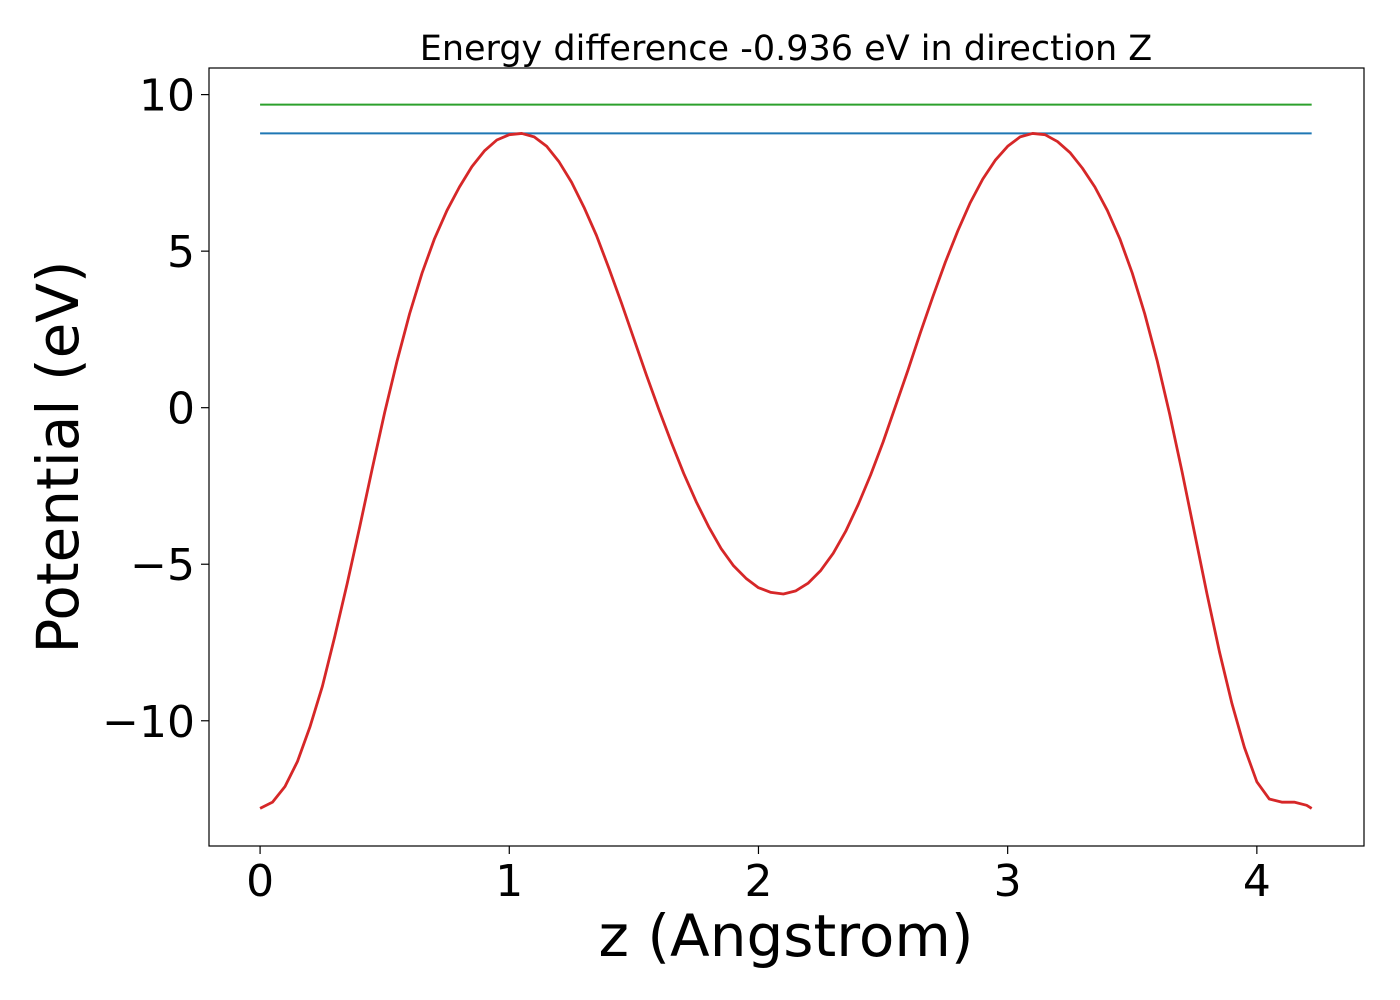 Image resolution: width=1400 pixels, height=1000 pixels. Describe the element at coordinates (162, 565) in the screenshot. I see `y-tick-label: −5` at that location.